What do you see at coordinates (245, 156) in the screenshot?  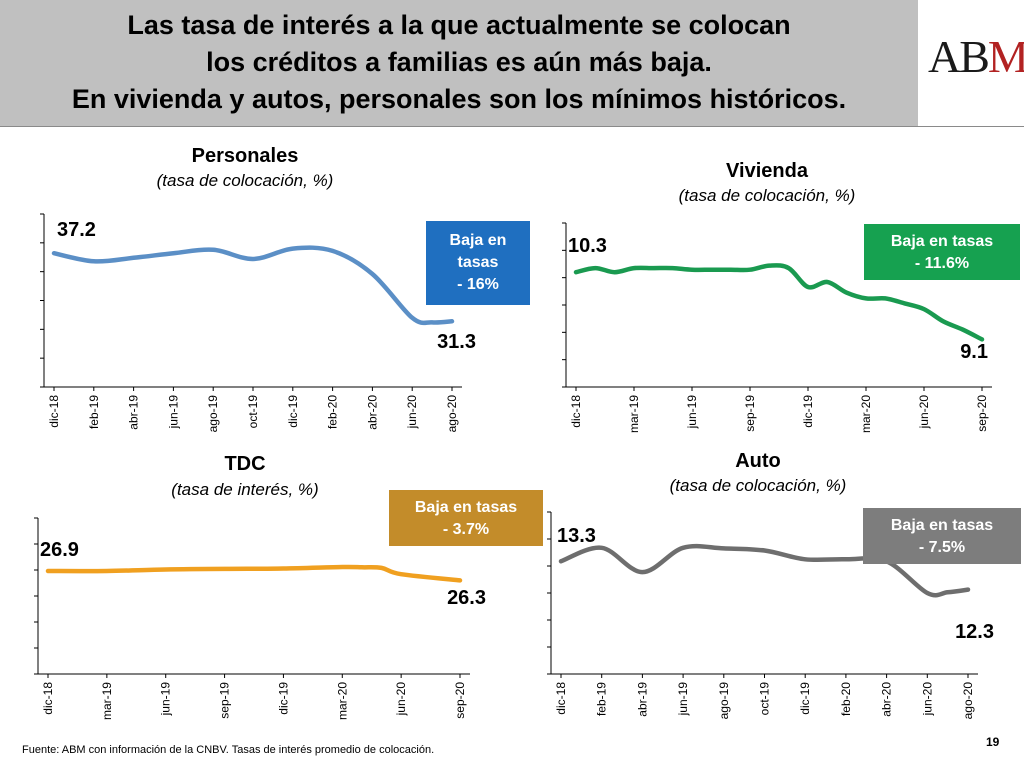 I see `chart-title: Personales` at bounding box center [245, 156].